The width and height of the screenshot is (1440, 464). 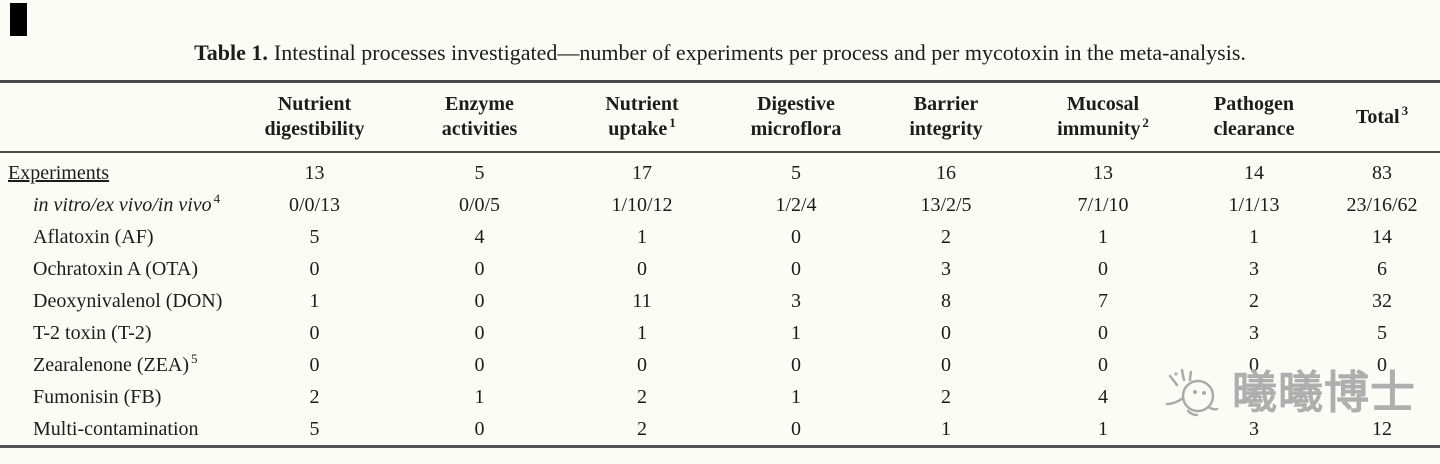 What do you see at coordinates (946, 116) in the screenshot?
I see `header-cell-barrier-integrity: Barrier integrity` at bounding box center [946, 116].